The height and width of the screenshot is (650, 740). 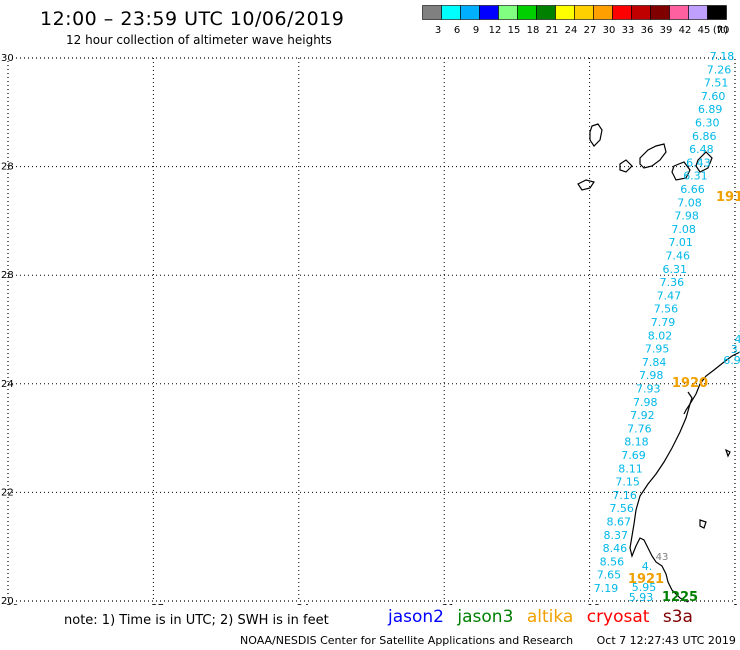 I want to click on swh-value: 8.56, so click(x=612, y=561).